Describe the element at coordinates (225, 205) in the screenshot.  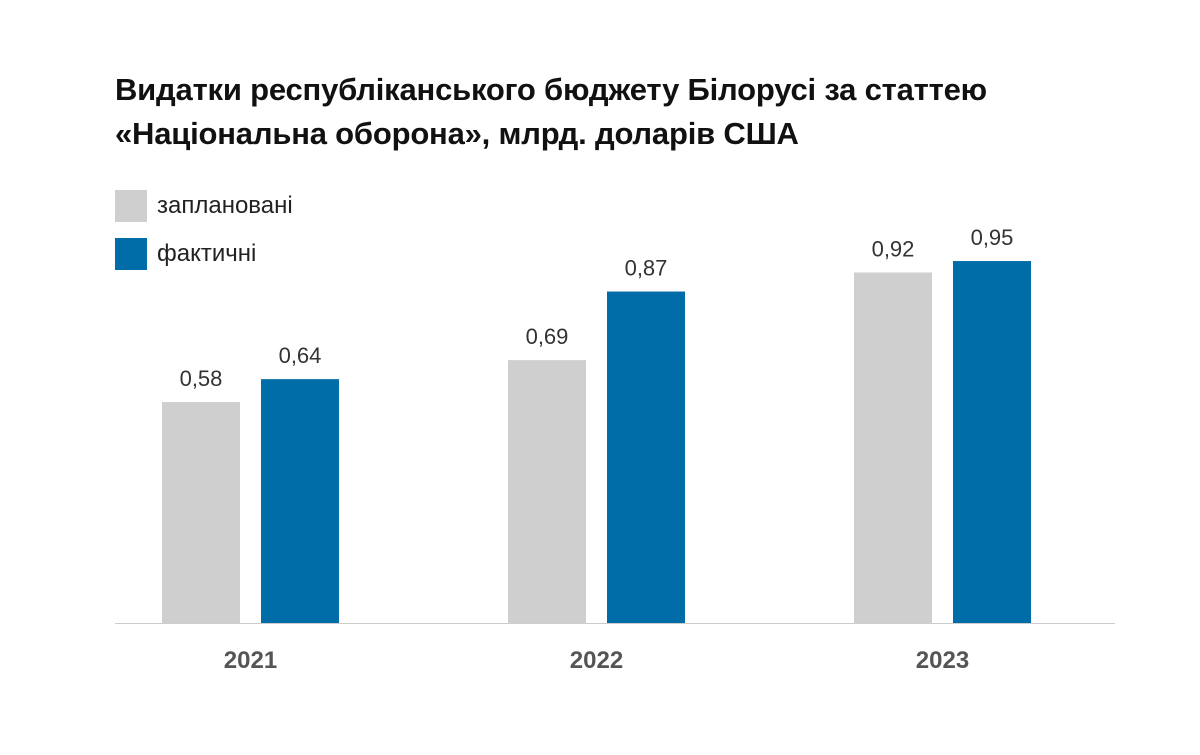
I see `legend-label-planned: заплановані` at that location.